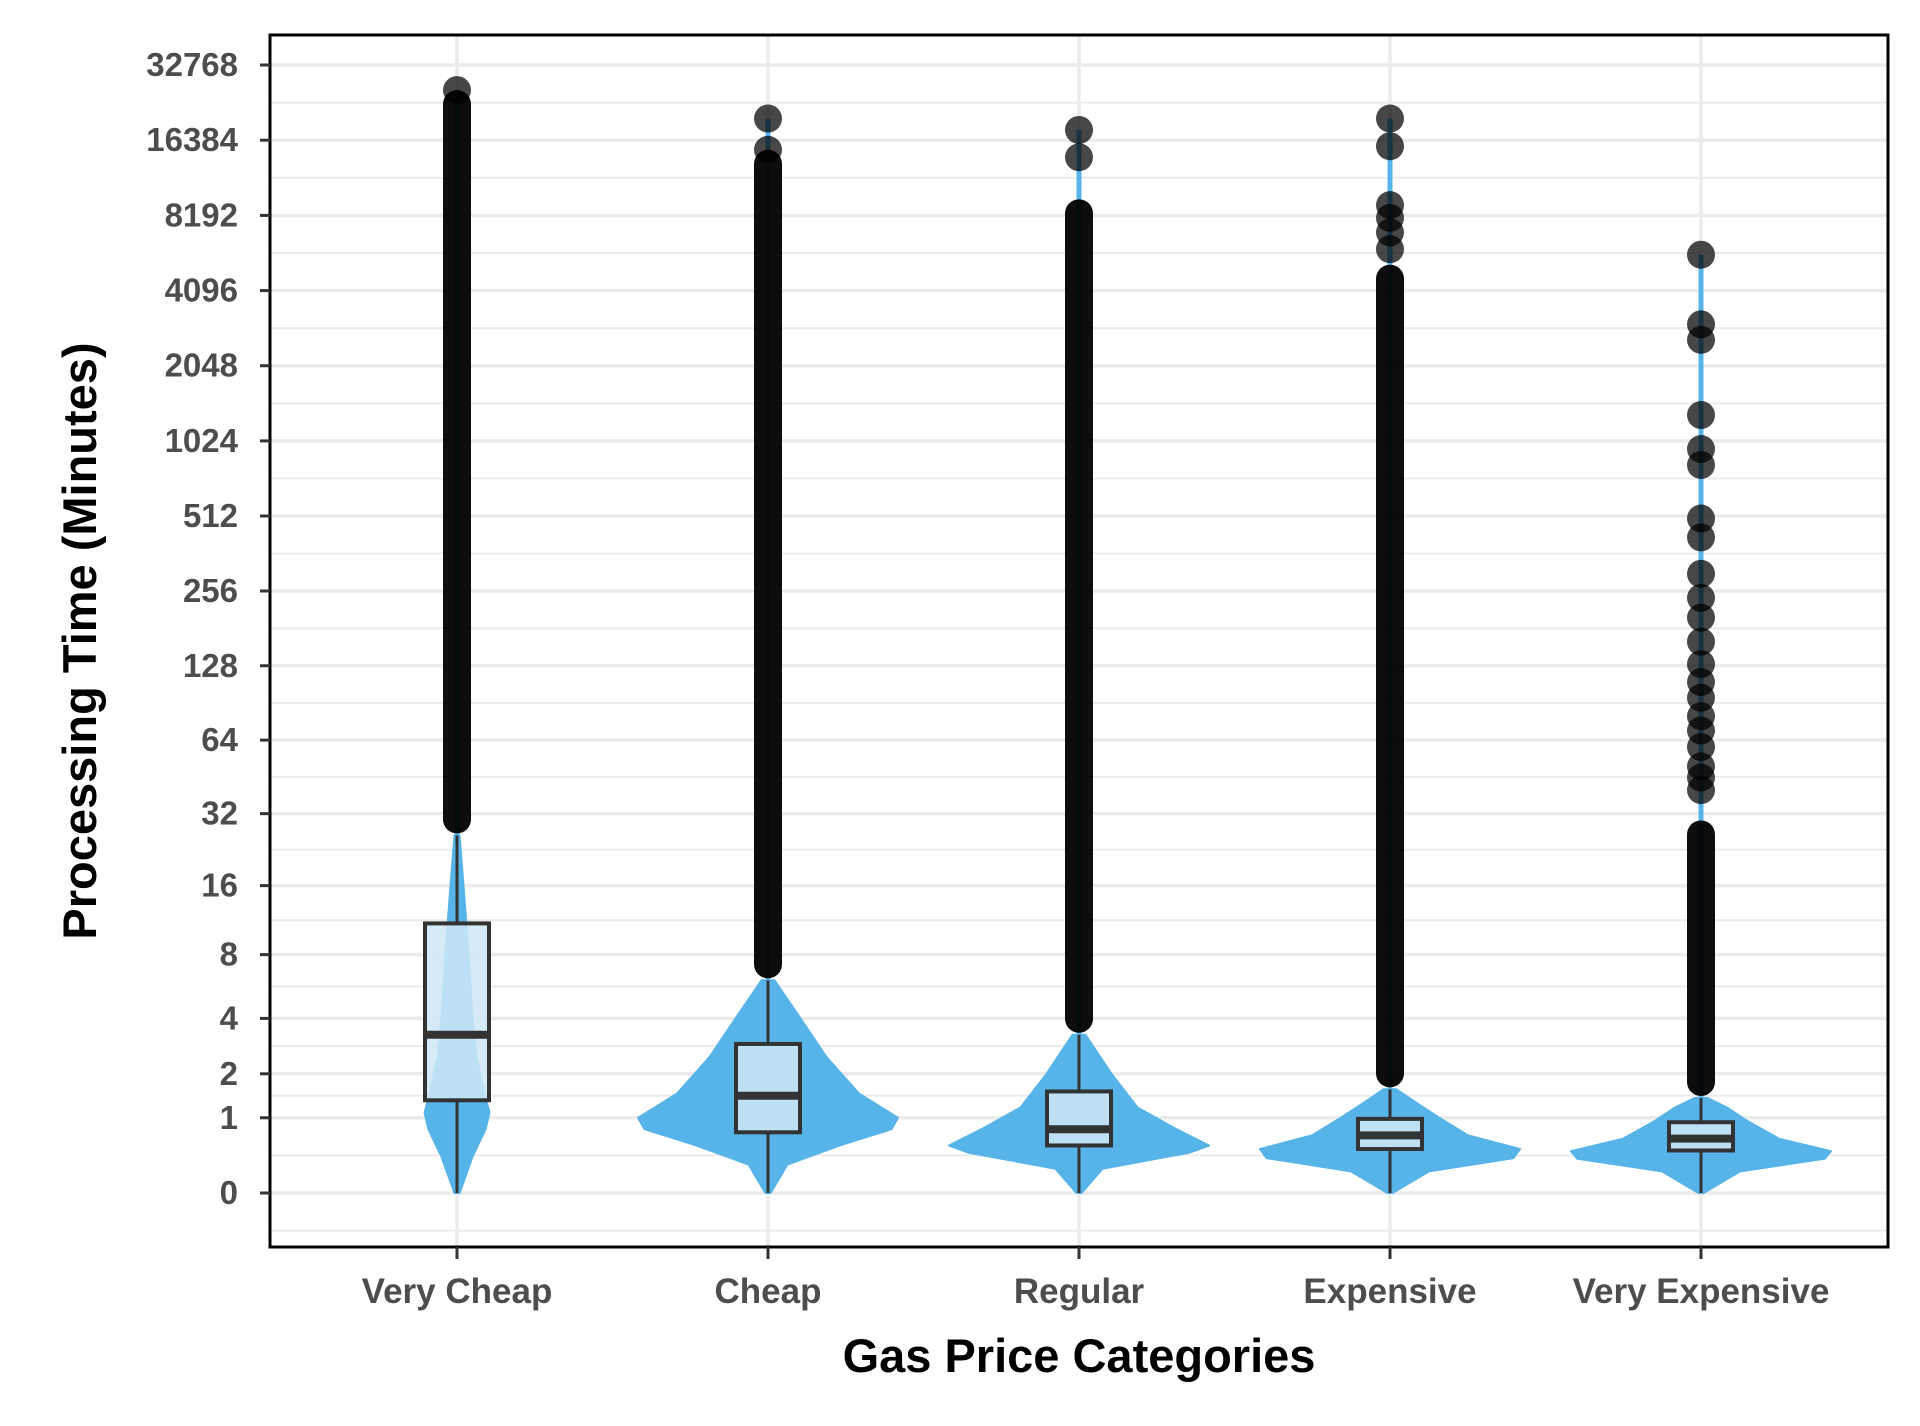 Image resolution: width=1920 pixels, height=1426 pixels. What do you see at coordinates (219, 885) in the screenshot?
I see `y-tick-label: 16` at bounding box center [219, 885].